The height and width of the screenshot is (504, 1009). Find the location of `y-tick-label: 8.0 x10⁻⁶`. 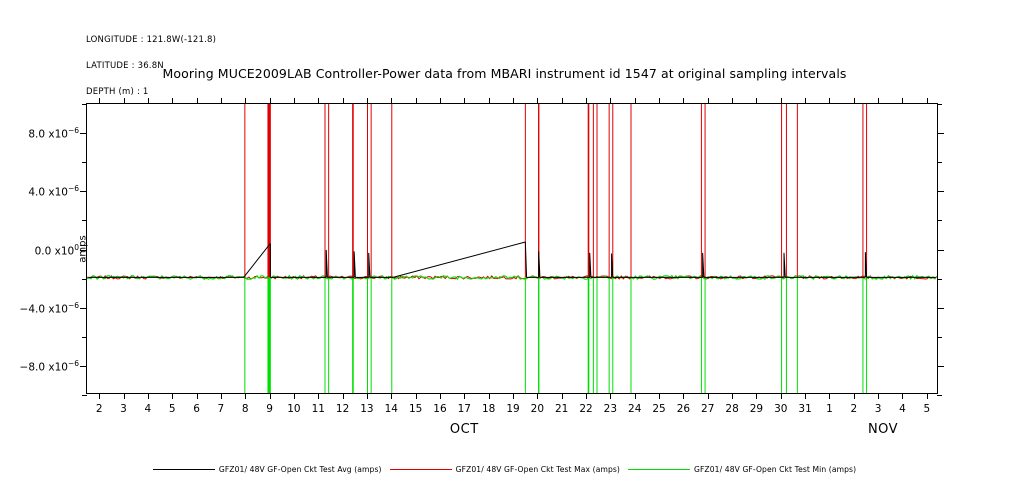

y-tick-label: 8.0 x10⁻⁶ is located at coordinates (53, 133).